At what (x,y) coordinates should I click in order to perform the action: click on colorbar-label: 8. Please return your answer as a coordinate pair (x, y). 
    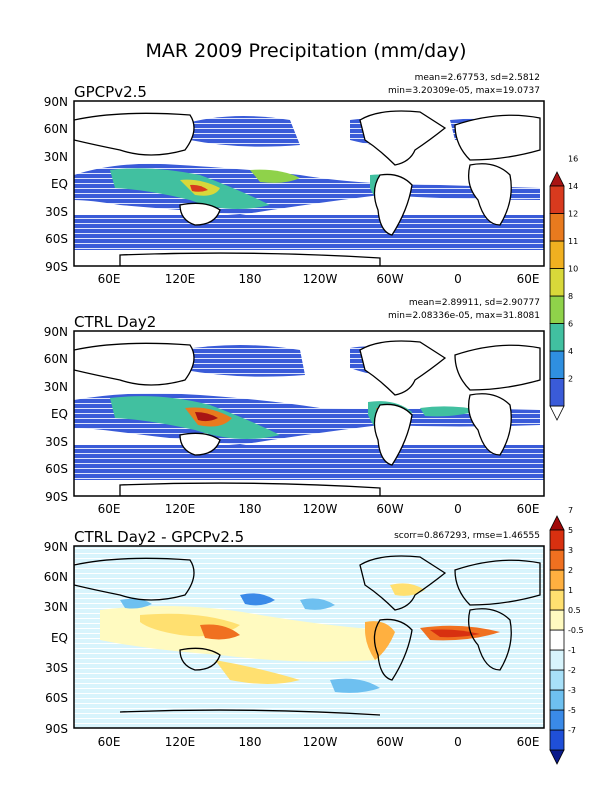
    Looking at the image, I should click on (570, 296).